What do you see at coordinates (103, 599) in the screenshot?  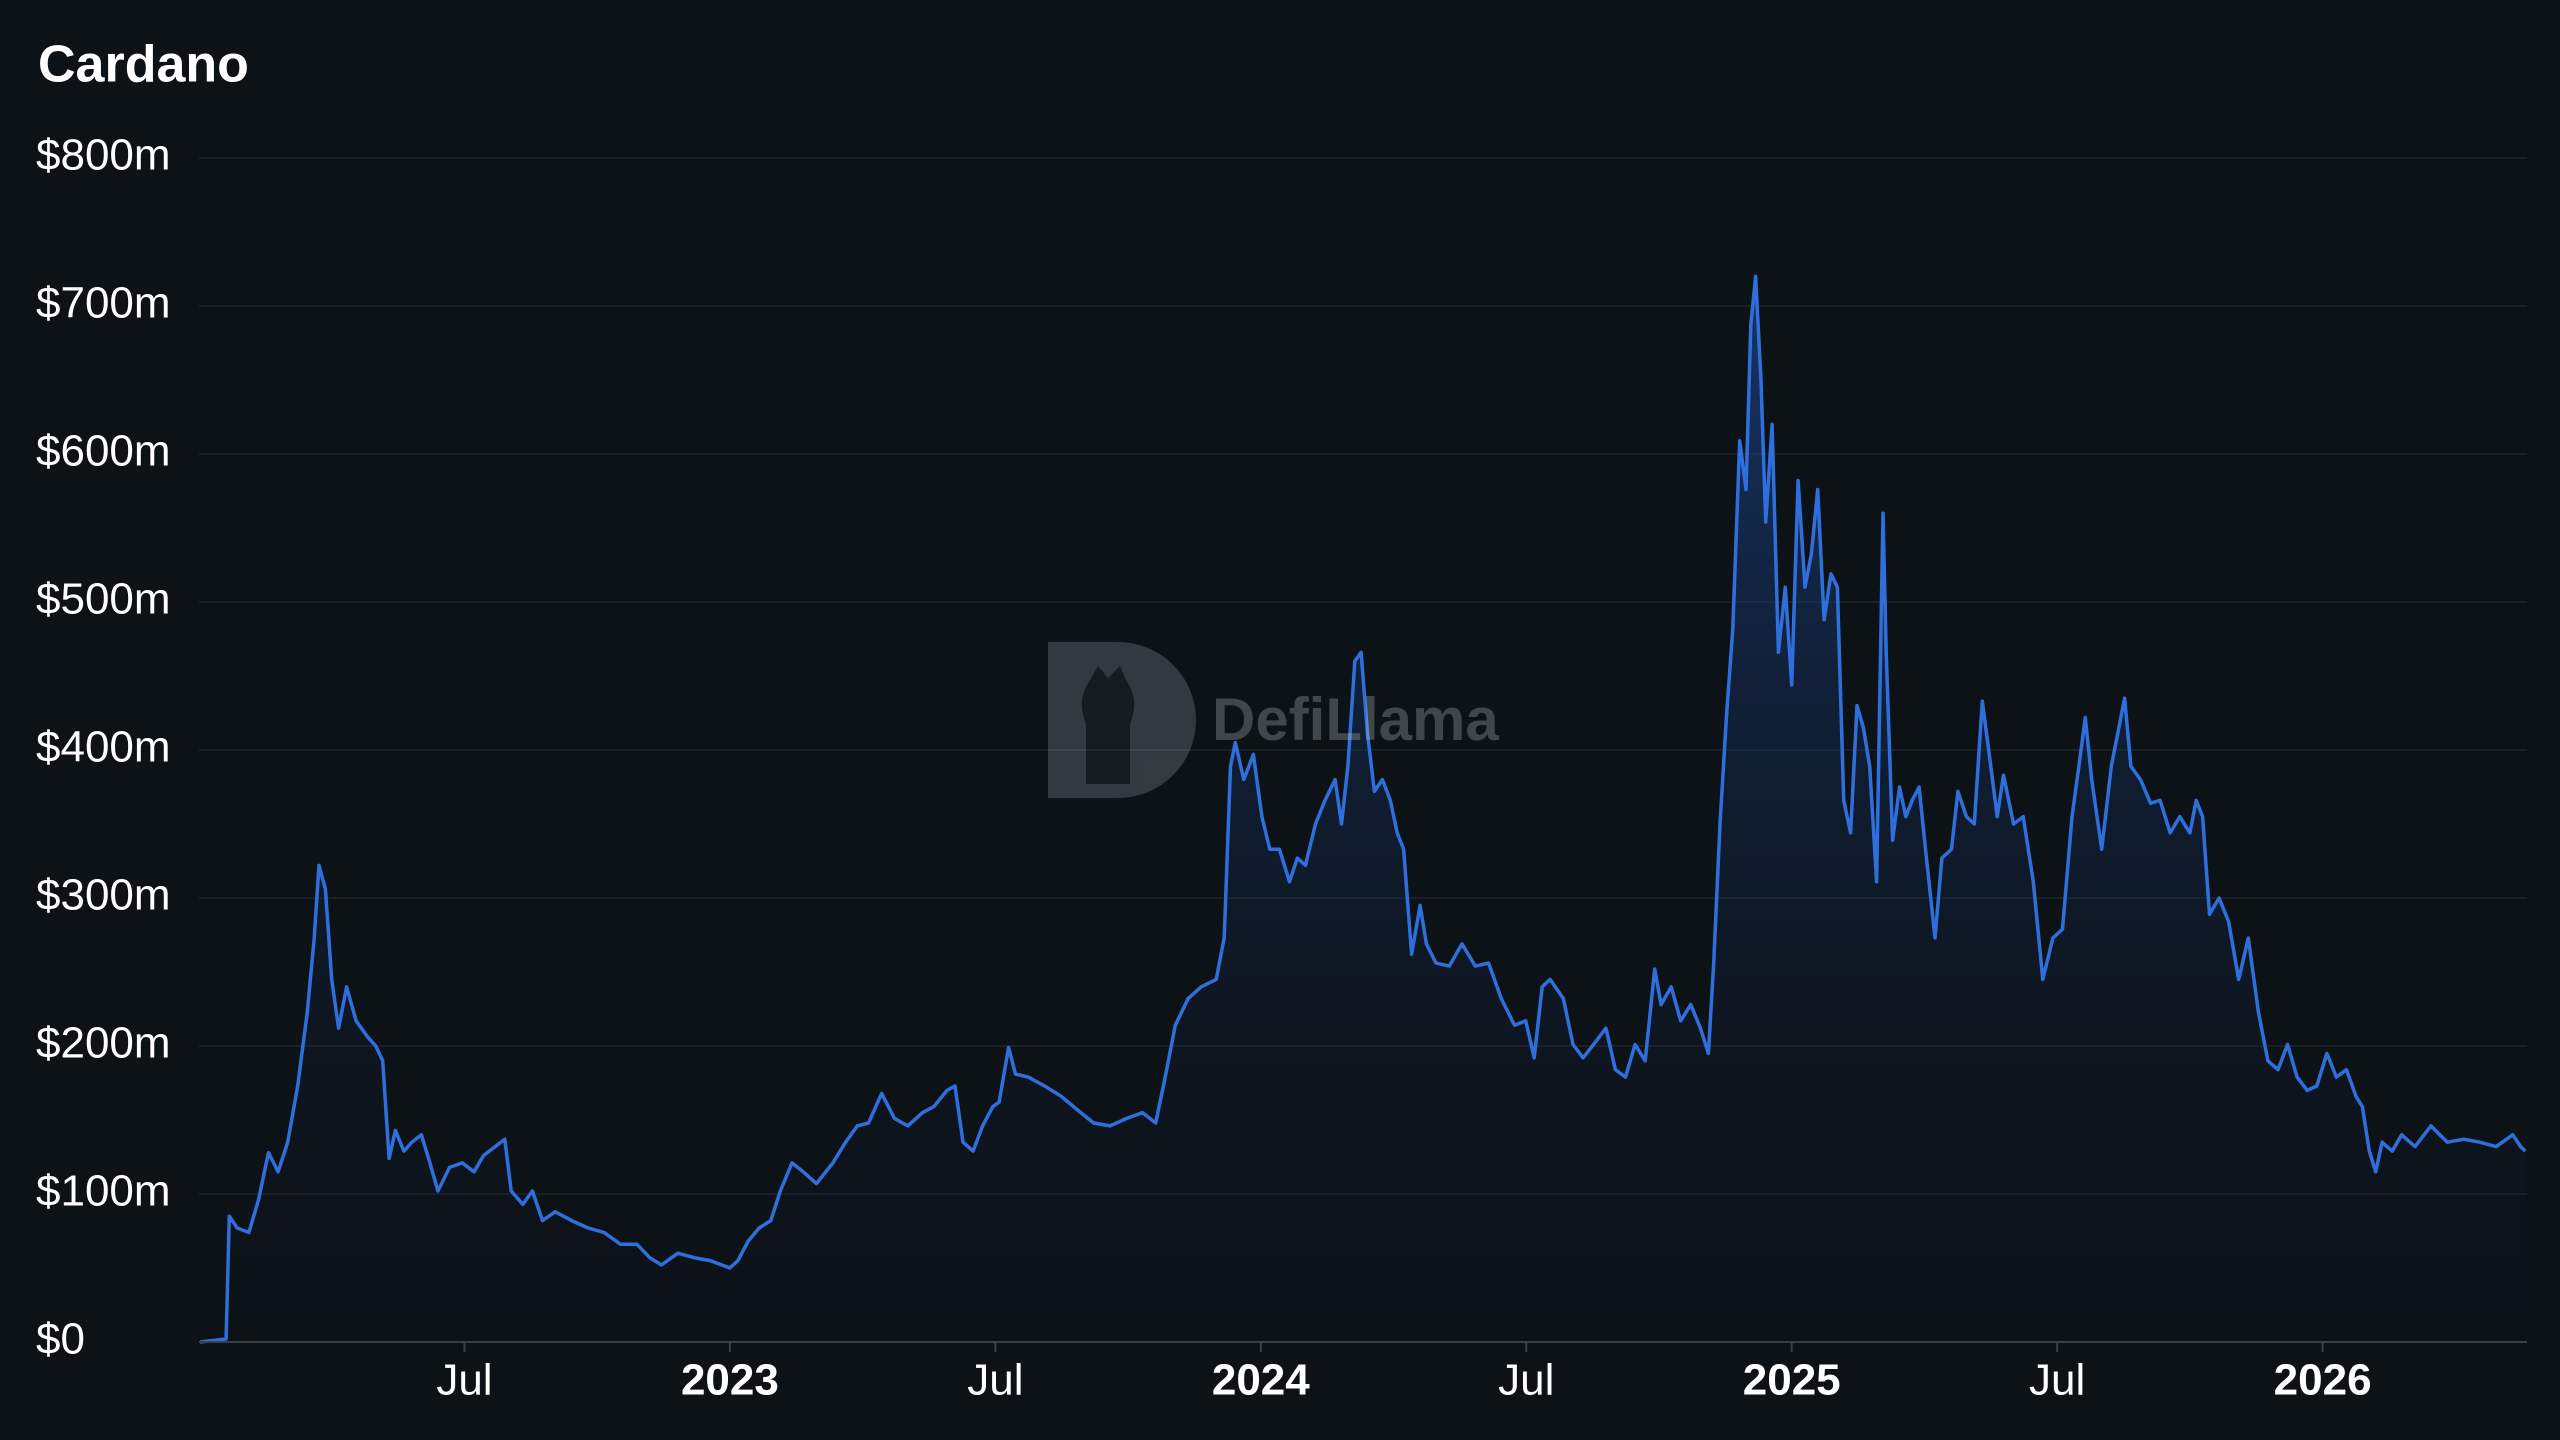 I see `y-tick-label: $500m` at bounding box center [103, 599].